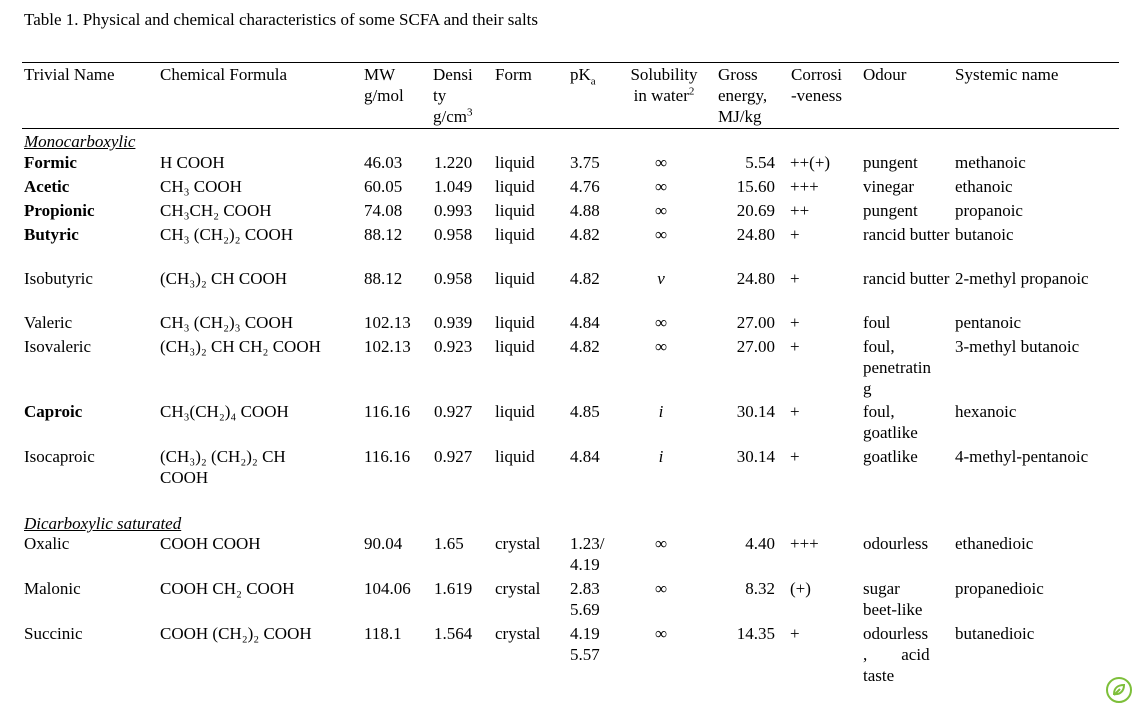  Describe the element at coordinates (383, 210) in the screenshot. I see `cell-mw: 74.08` at that location.